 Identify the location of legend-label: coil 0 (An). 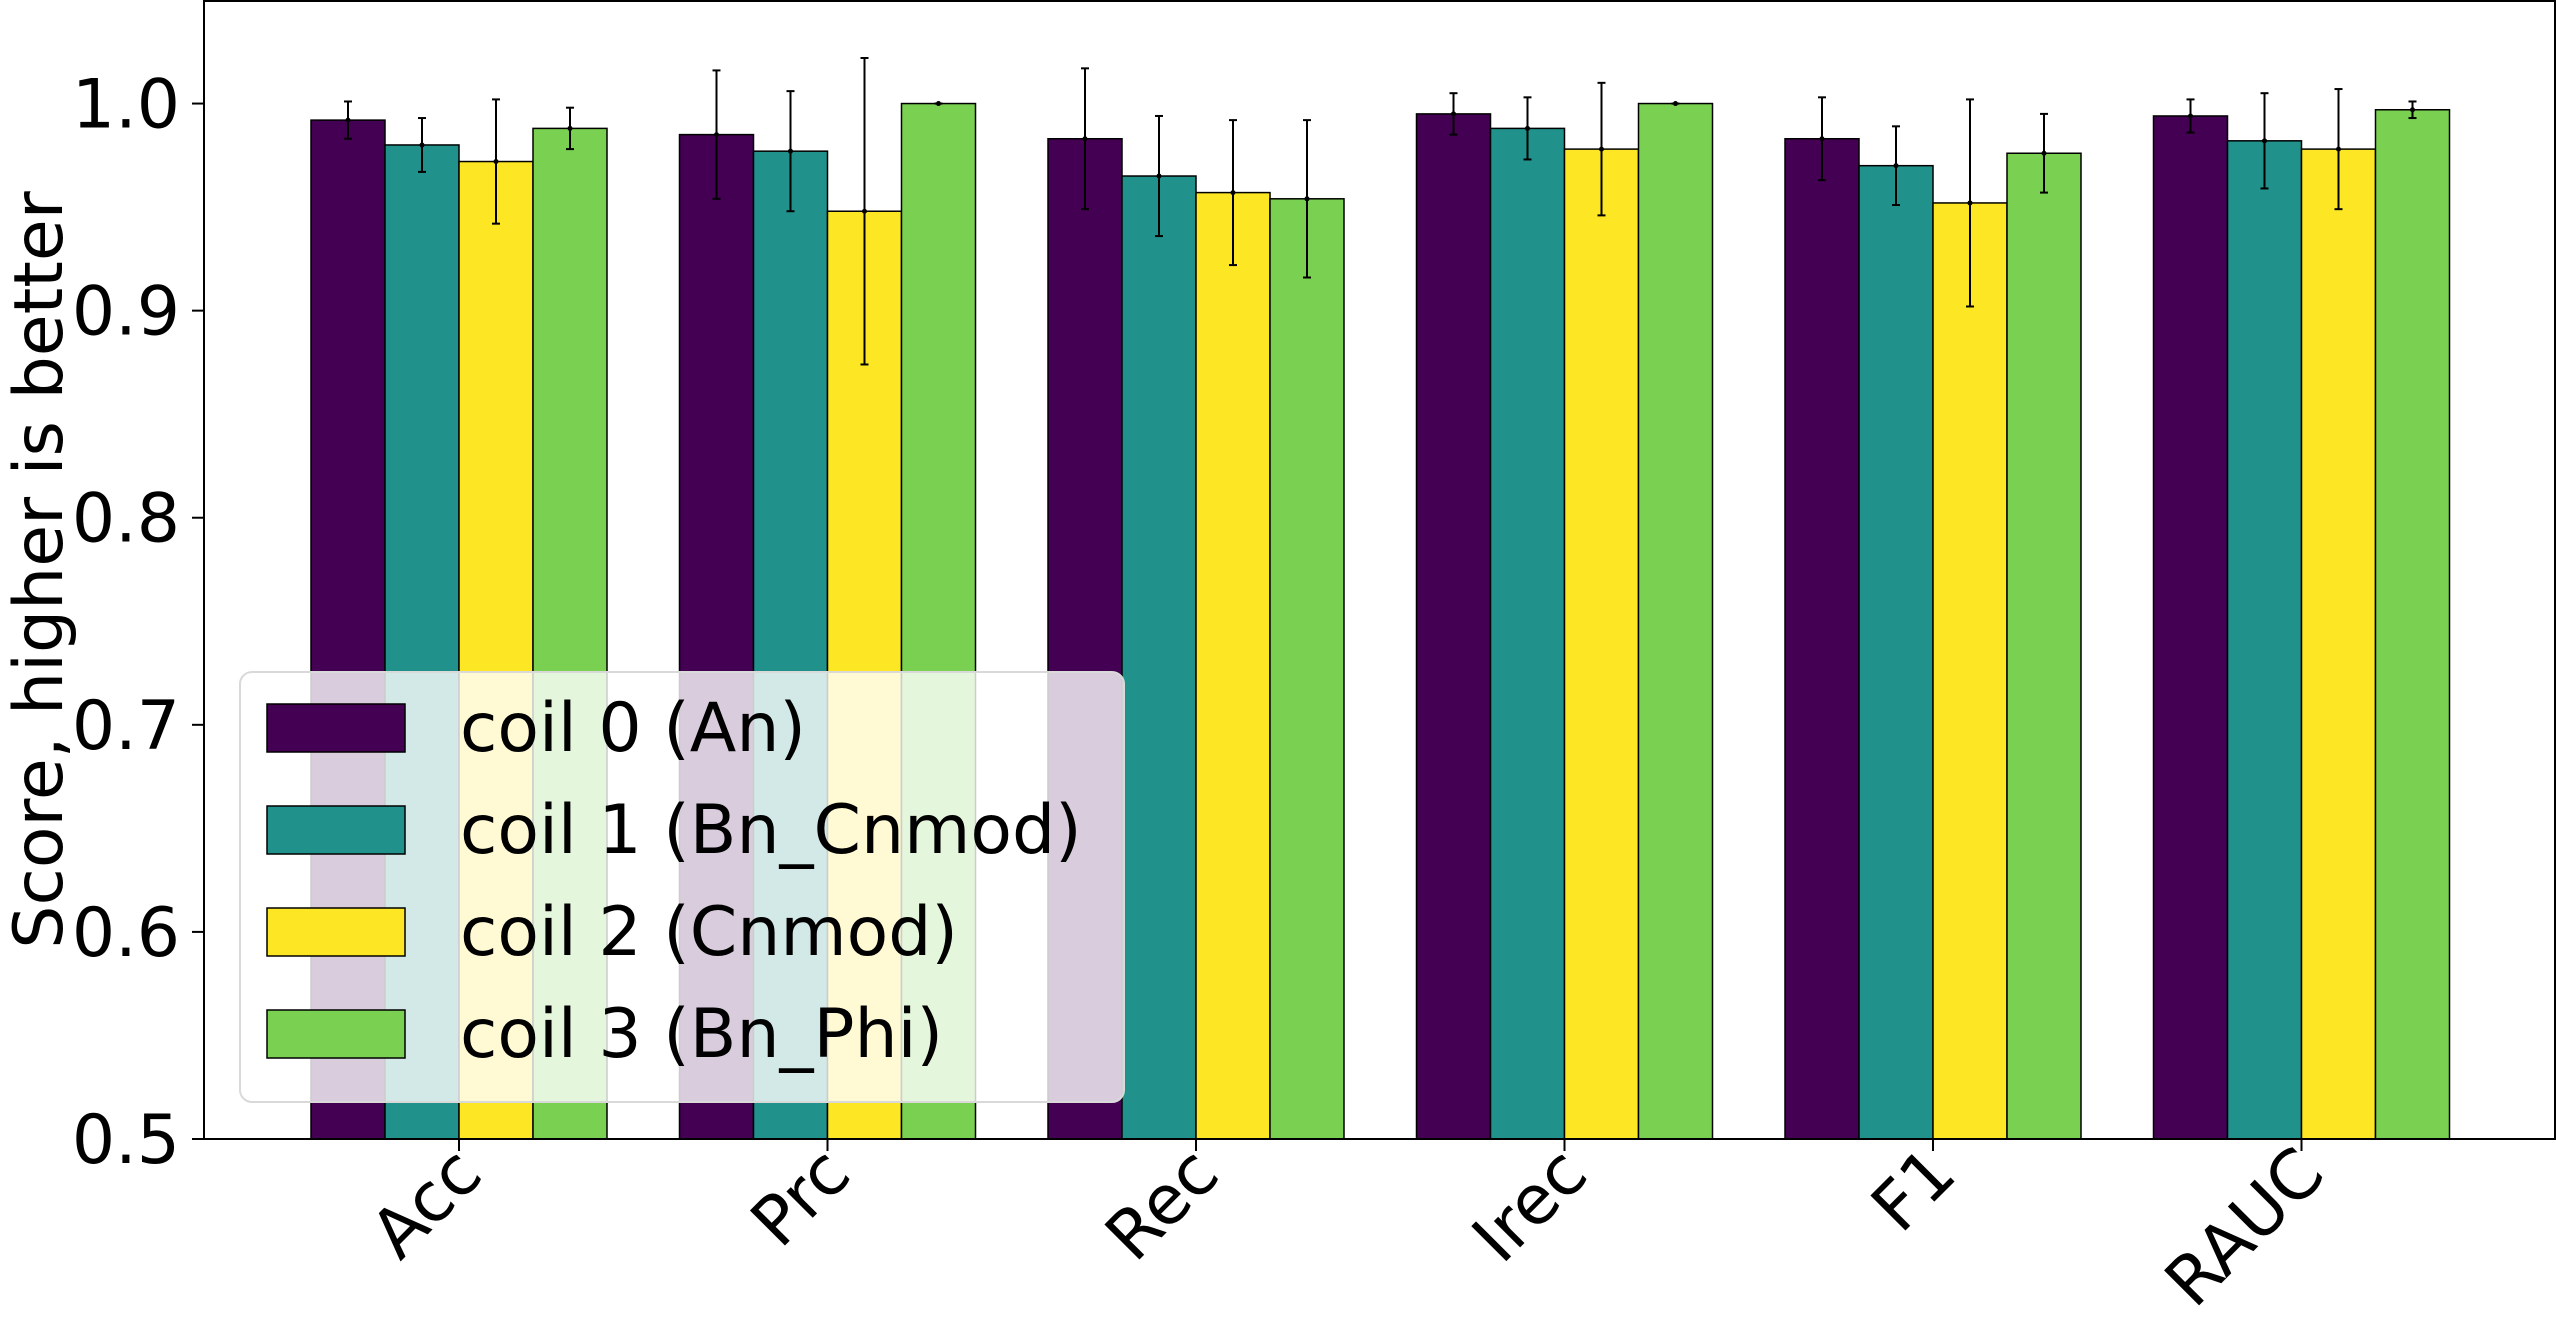
(633, 728).